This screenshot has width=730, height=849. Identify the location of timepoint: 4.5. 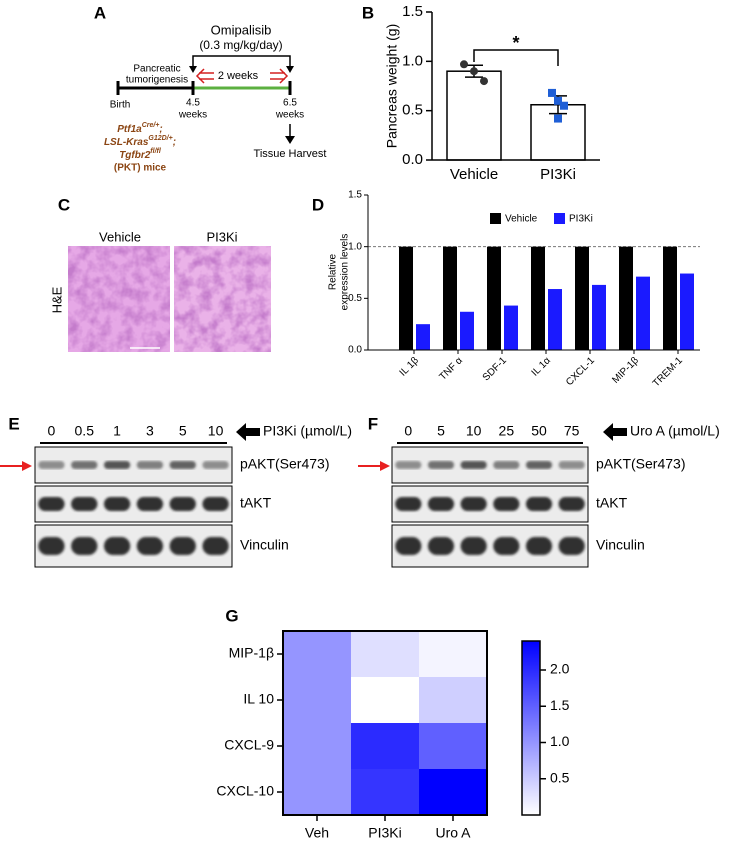
(193, 103).